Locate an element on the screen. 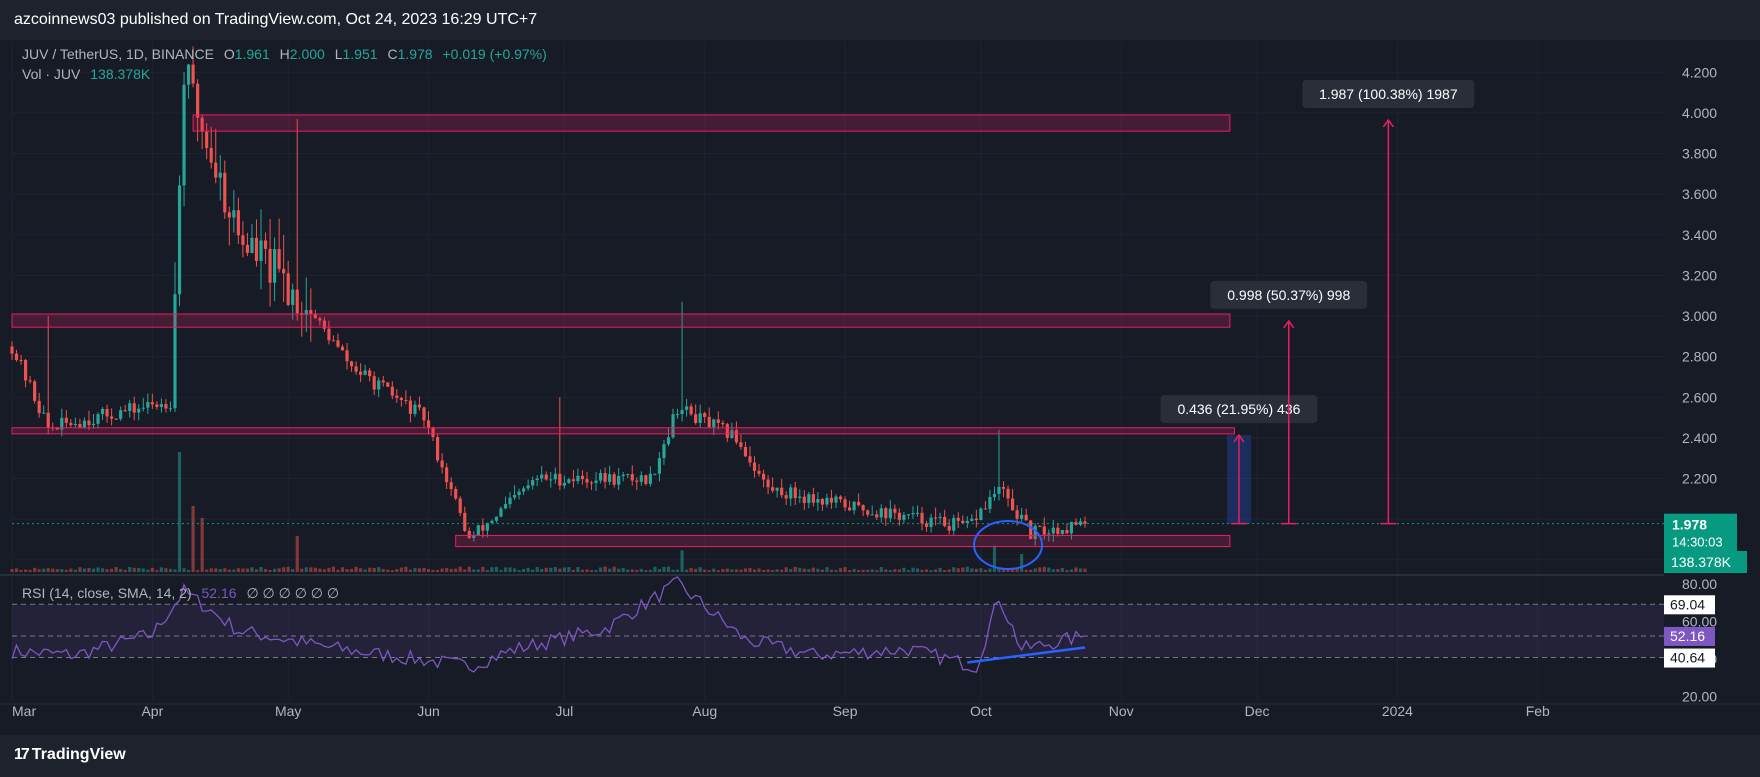 Image resolution: width=1760 pixels, height=777 pixels. rsi-lower-badge is located at coordinates (1689, 658).